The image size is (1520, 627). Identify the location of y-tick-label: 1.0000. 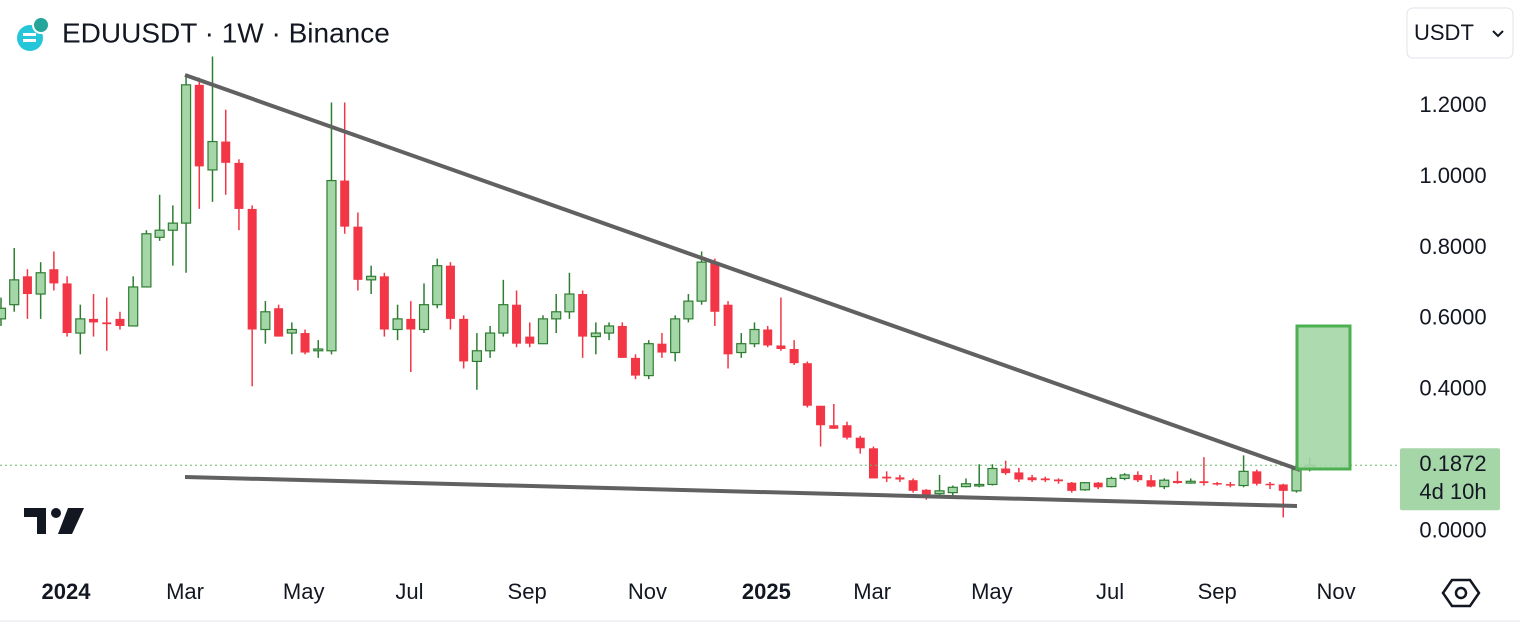
(1452, 175).